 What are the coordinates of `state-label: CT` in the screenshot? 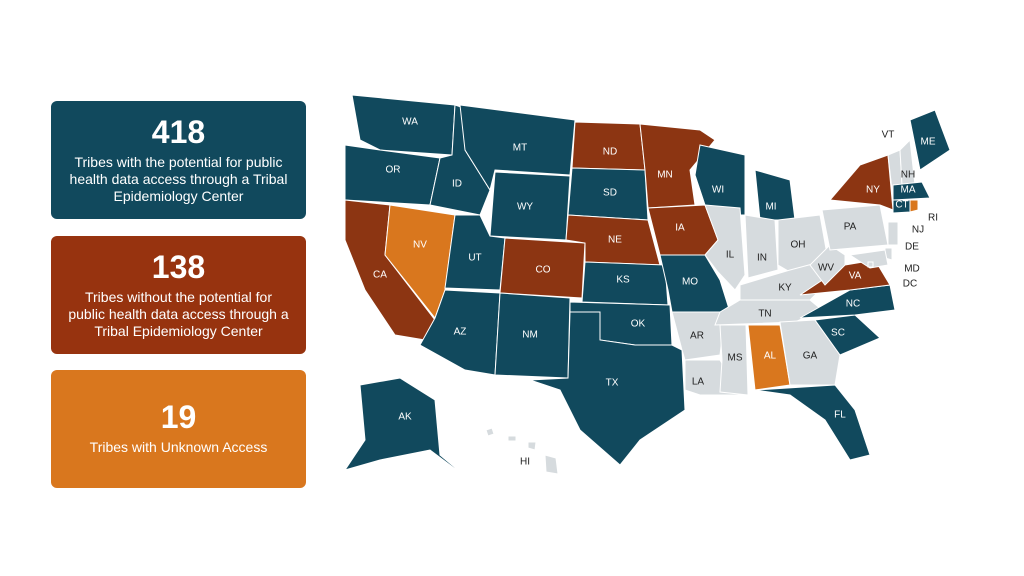 It's located at (901, 205).